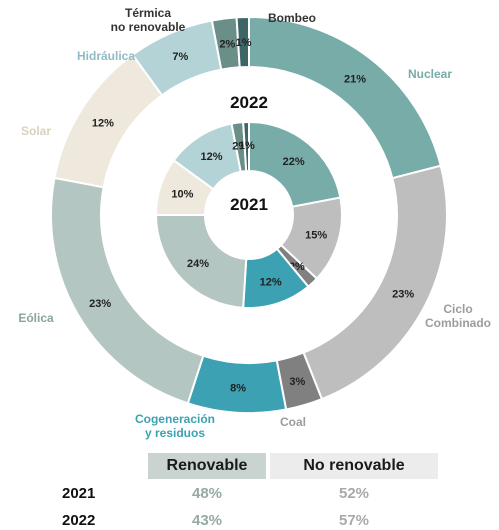 The width and height of the screenshot is (499, 530). I want to click on value-label-2022-hidraulica: 7%, so click(180, 57).